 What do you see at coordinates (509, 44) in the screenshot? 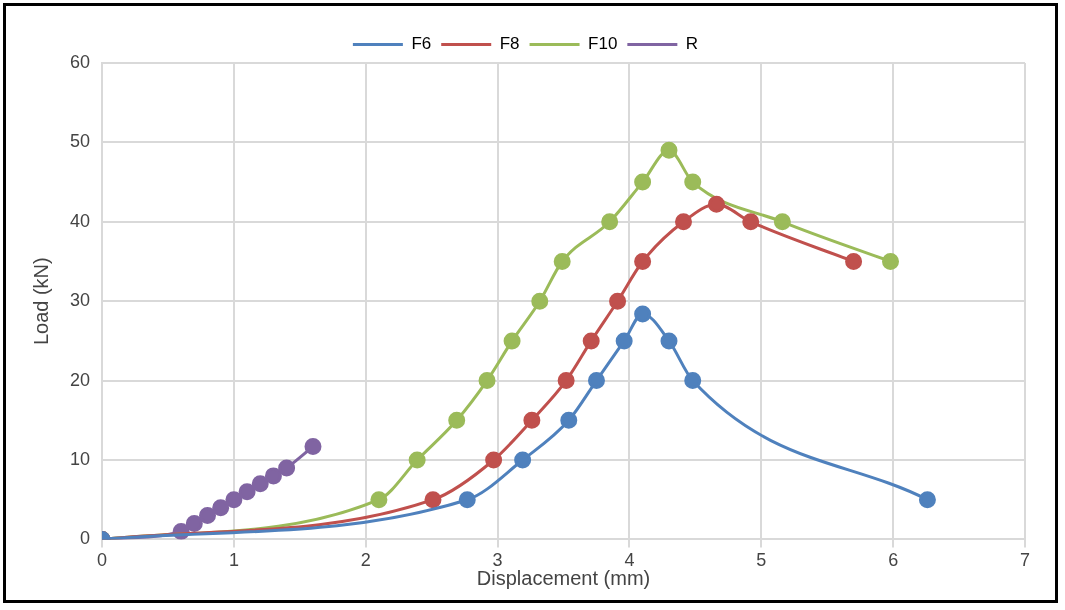
I see `legend-label: F8` at bounding box center [509, 44].